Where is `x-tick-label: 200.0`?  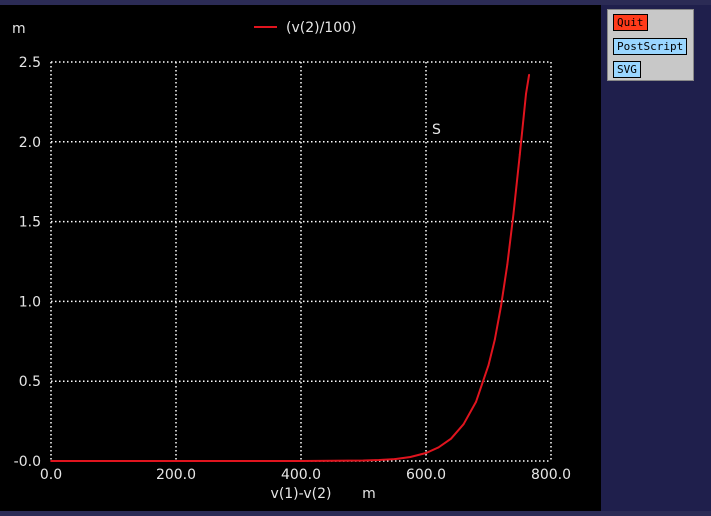
x-tick-label: 200.0 is located at coordinates (176, 475).